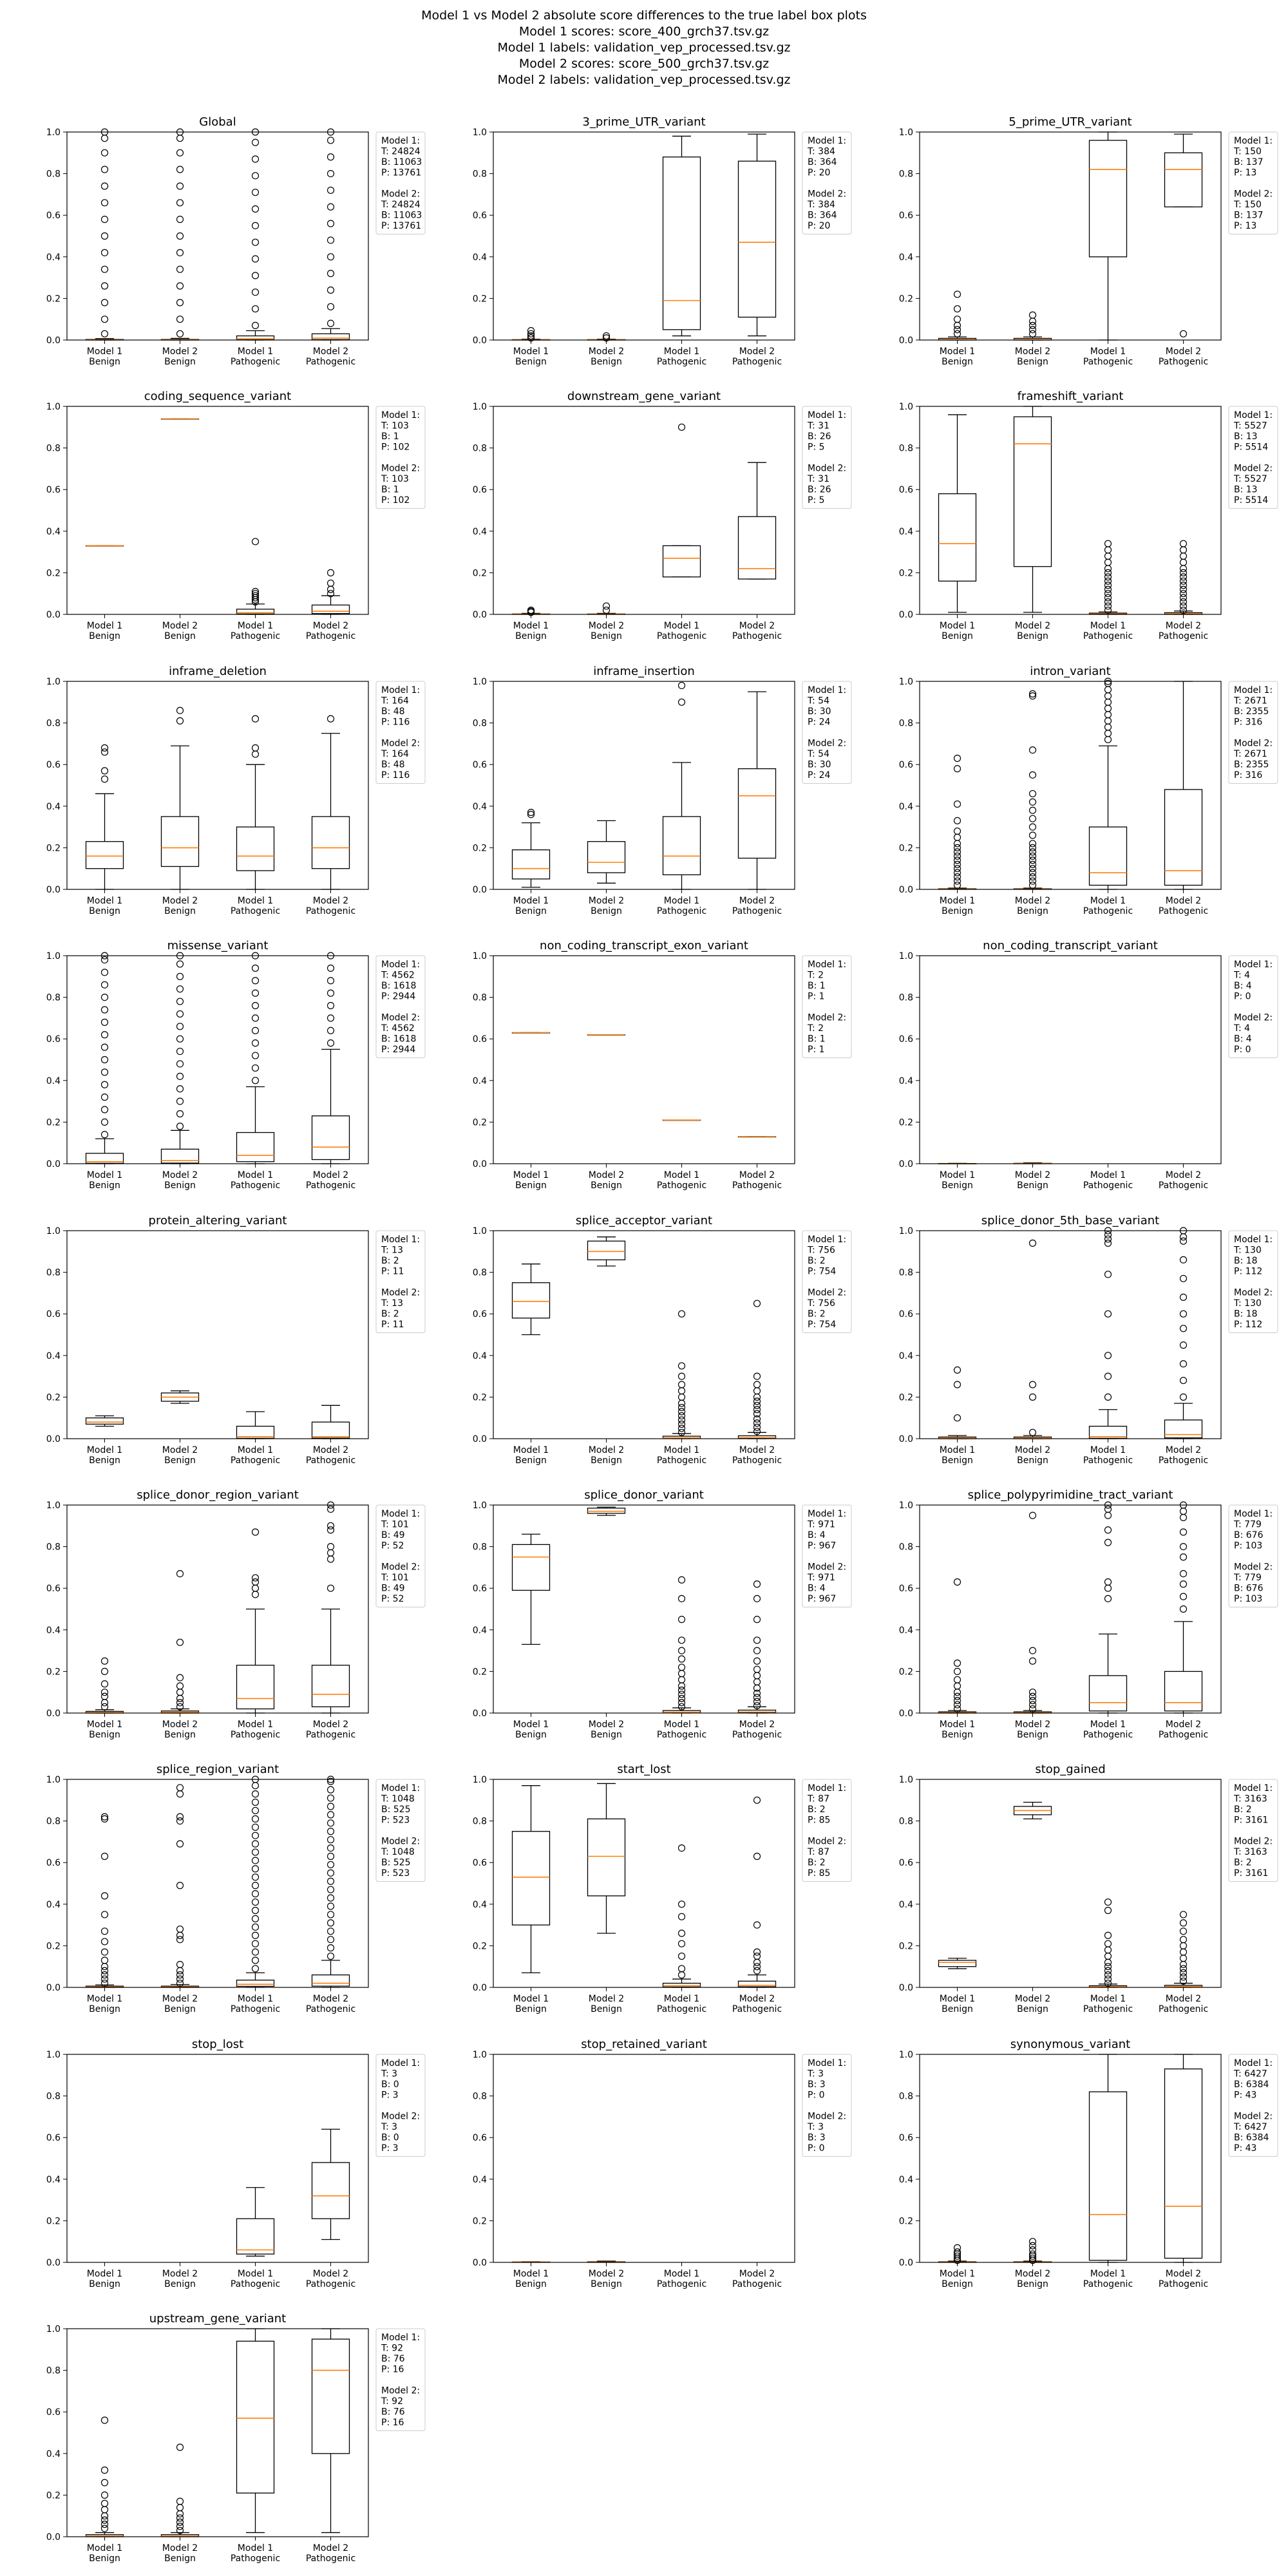 This screenshot has width=1288, height=2576. I want to click on legend-text: T: 87, so click(818, 1799).